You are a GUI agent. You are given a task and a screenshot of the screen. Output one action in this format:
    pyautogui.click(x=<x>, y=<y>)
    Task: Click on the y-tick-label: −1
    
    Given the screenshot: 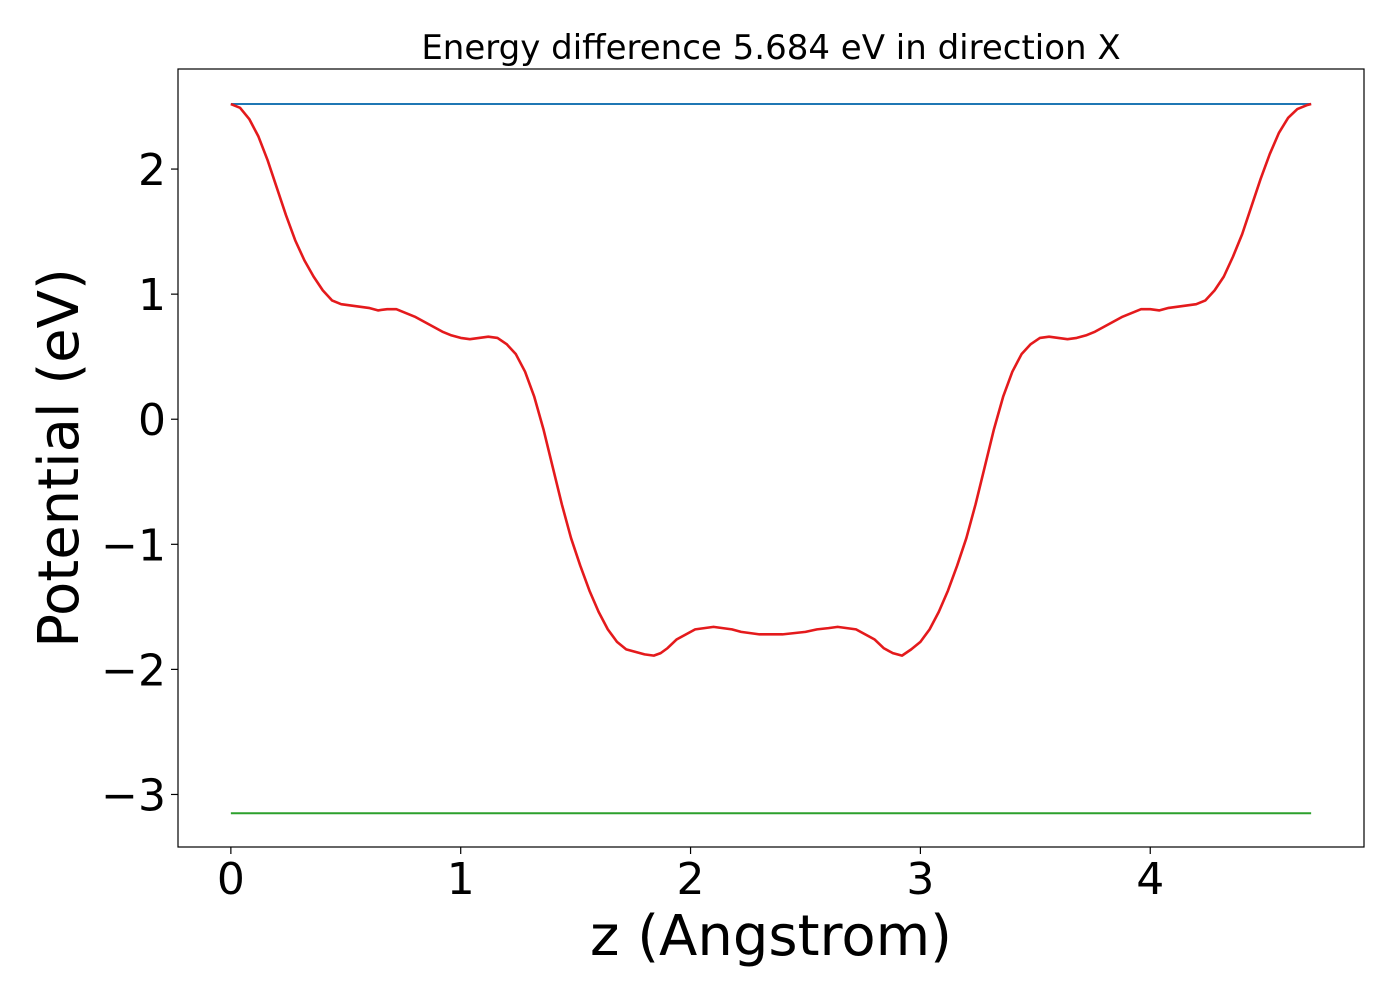 What is the action you would take?
    pyautogui.click(x=133, y=545)
    